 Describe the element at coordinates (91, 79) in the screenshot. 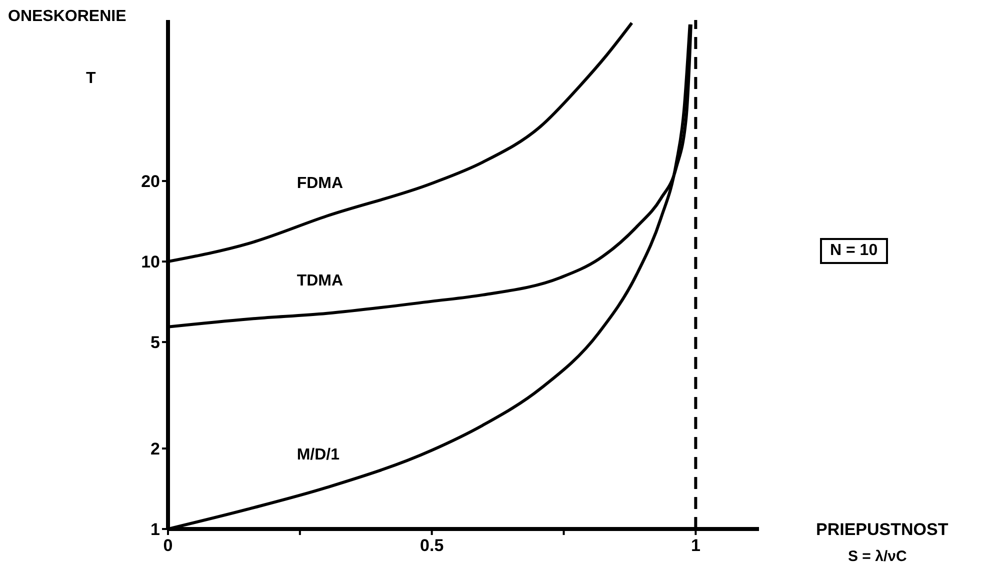

I see `text: T` at that location.